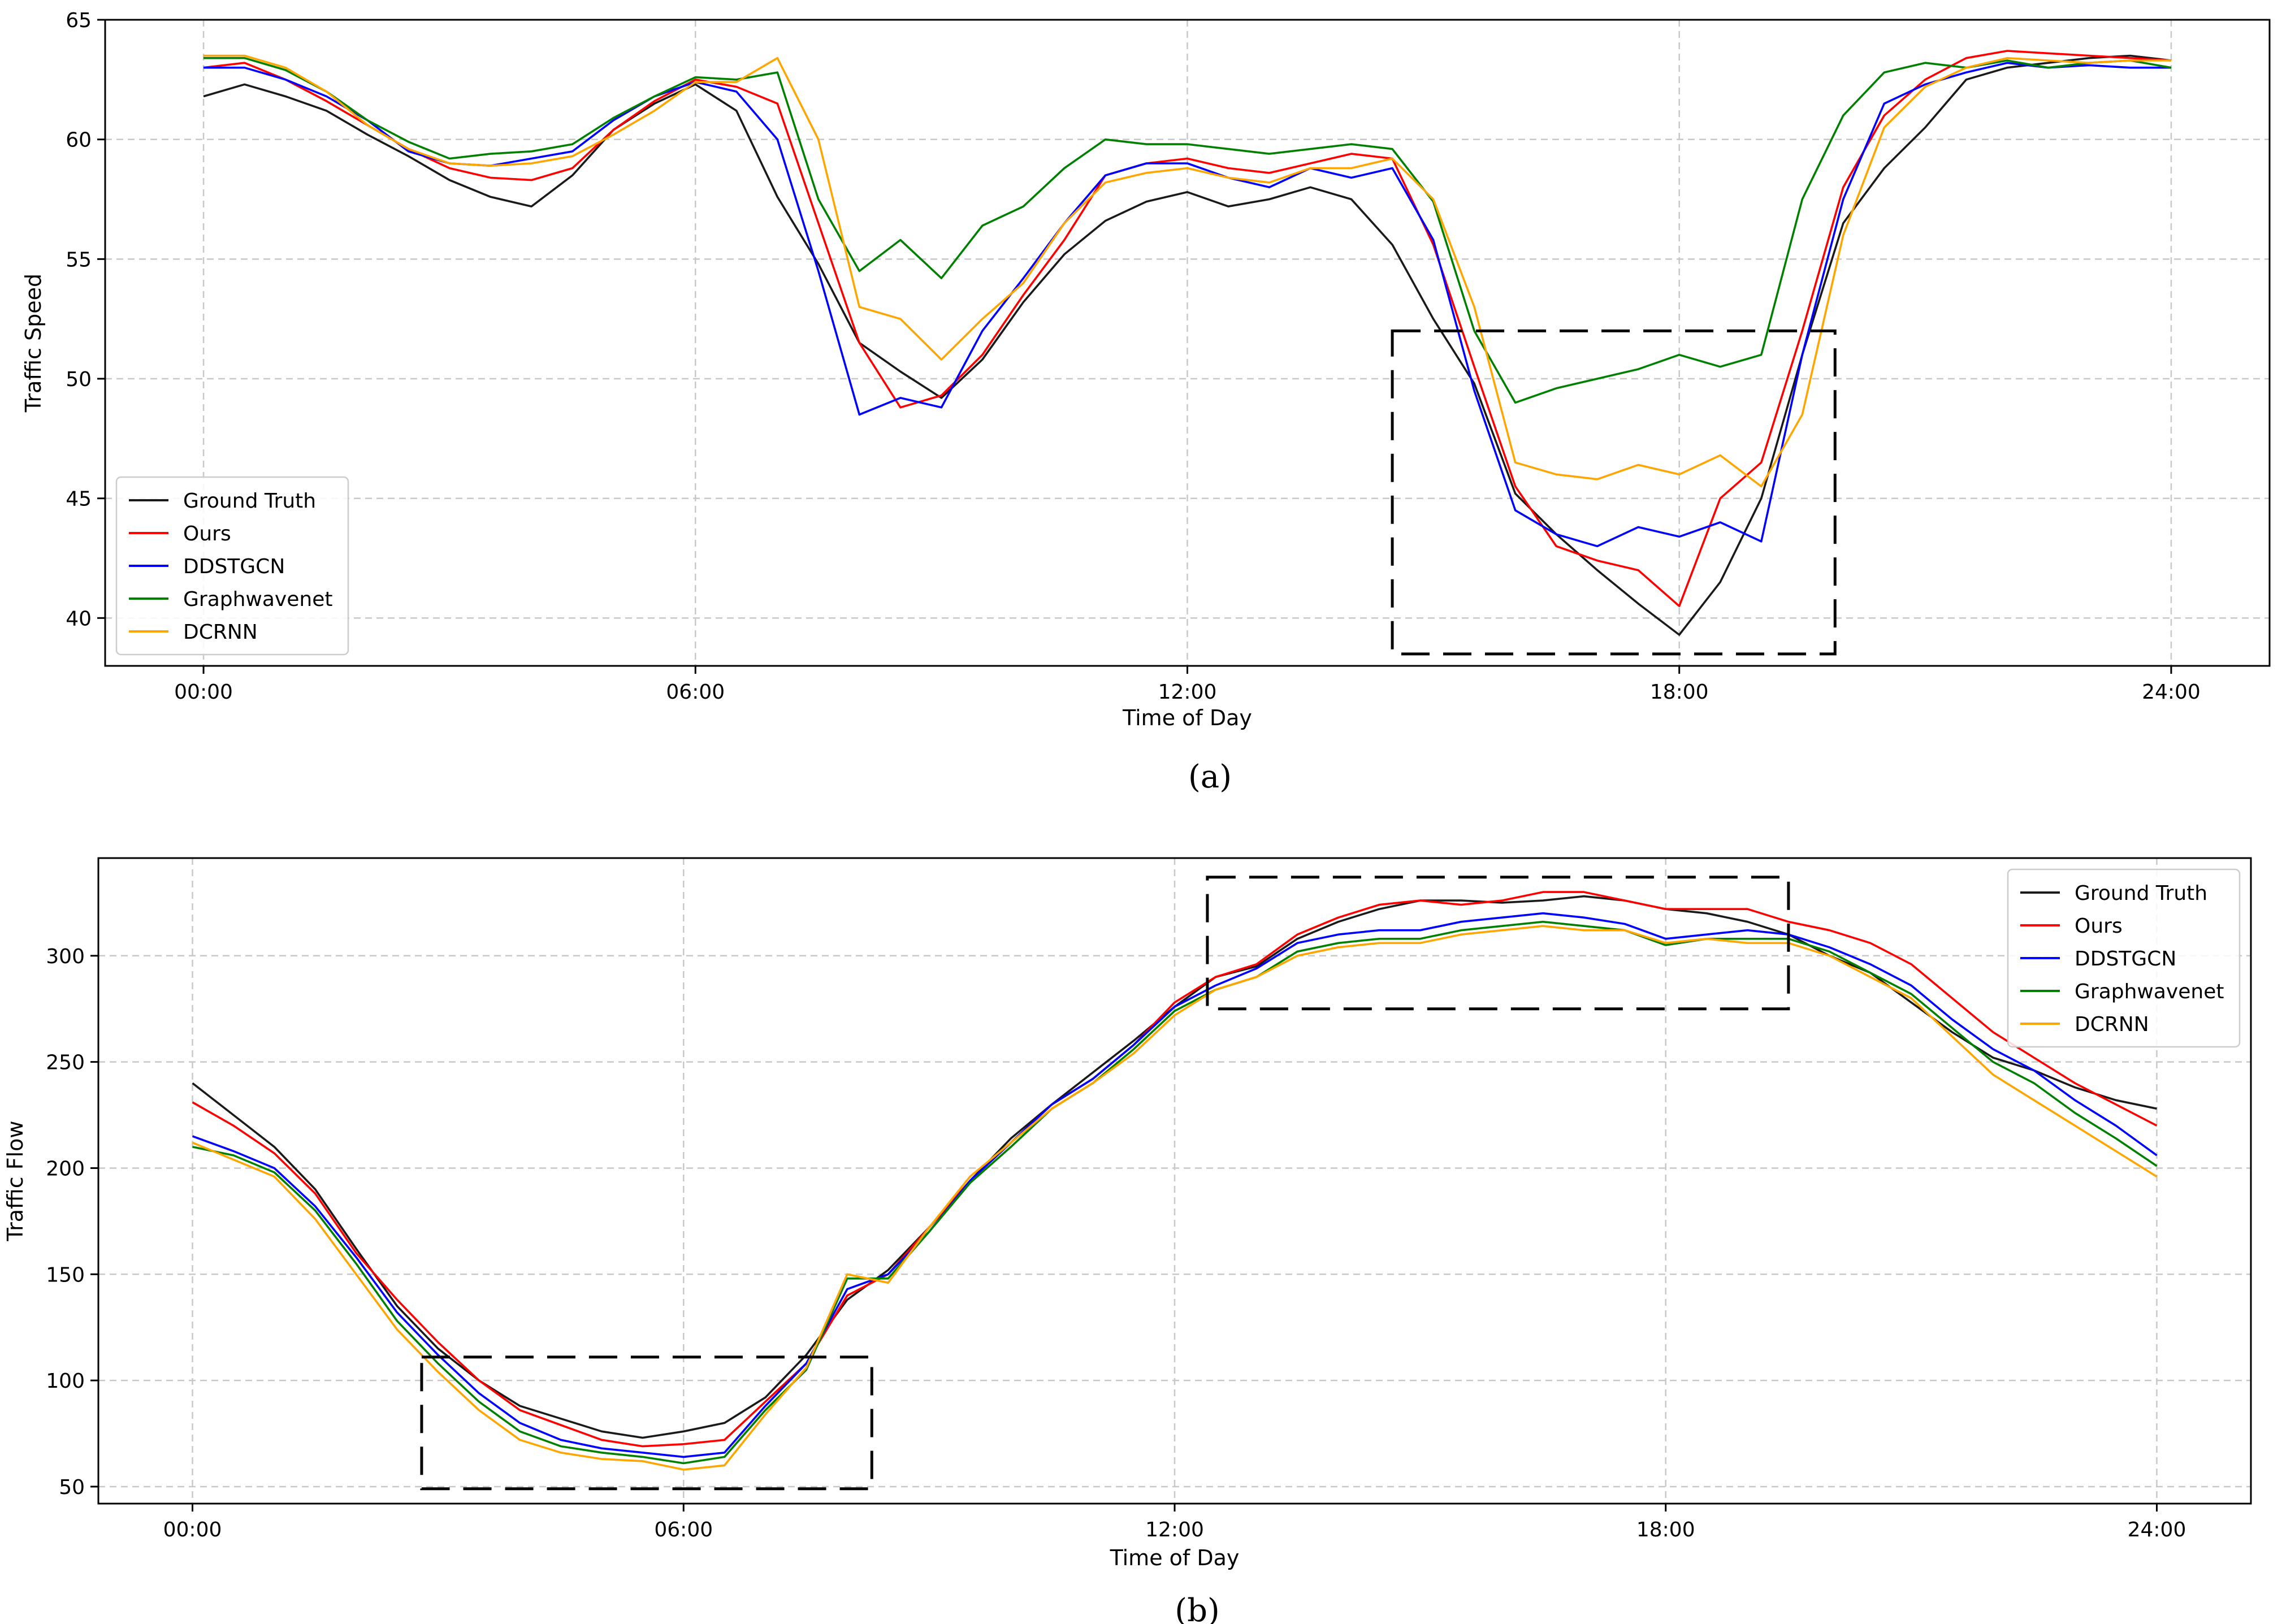 The height and width of the screenshot is (1624, 2282). I want to click on y-tick-label: 150, so click(65, 1275).